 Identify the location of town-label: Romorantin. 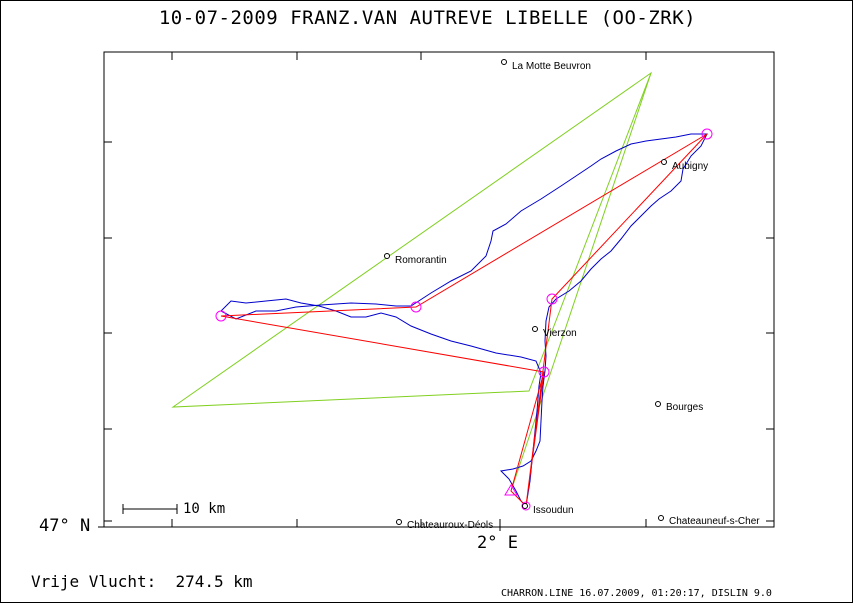
(421, 260).